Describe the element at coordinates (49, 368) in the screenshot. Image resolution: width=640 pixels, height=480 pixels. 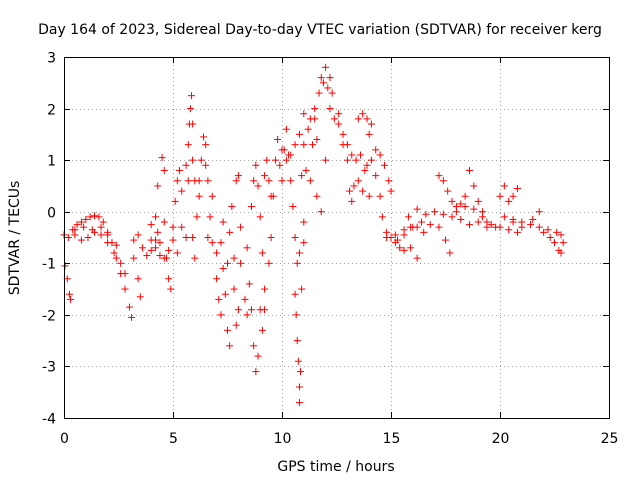
I see `y-tick-label: -3` at that location.